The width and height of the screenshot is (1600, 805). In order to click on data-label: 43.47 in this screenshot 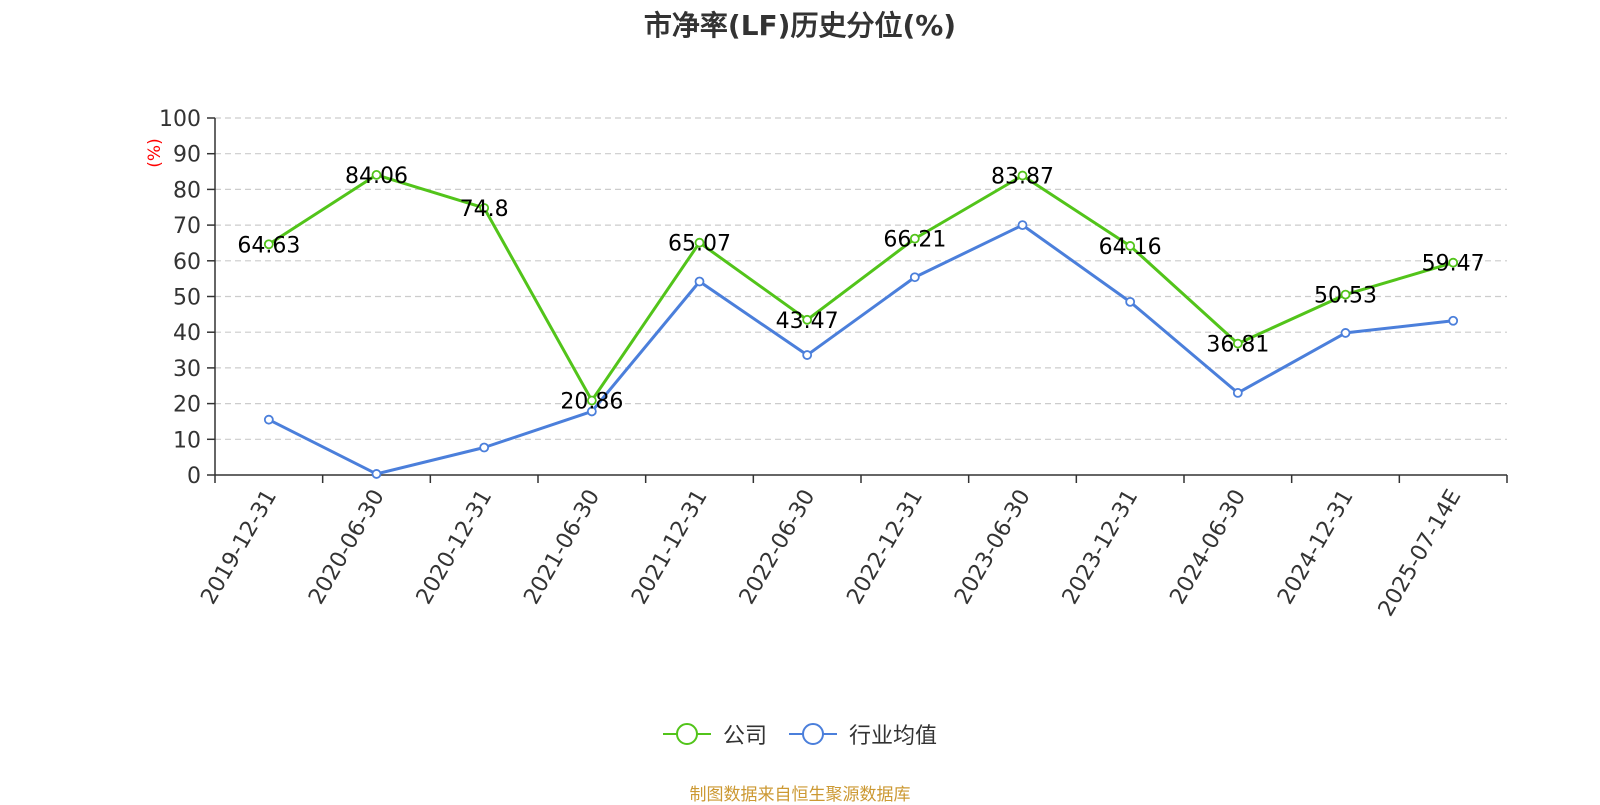, I will do `click(807, 321)`.